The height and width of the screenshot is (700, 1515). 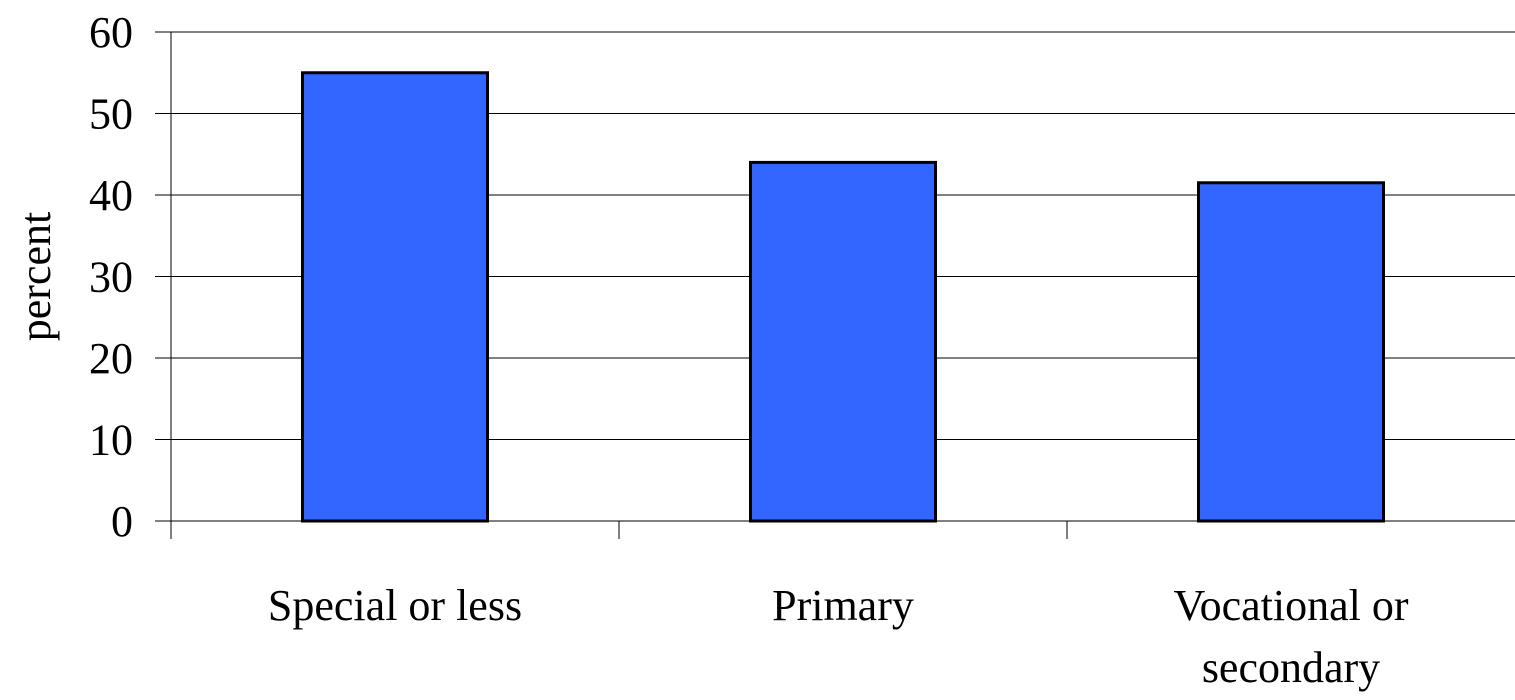 What do you see at coordinates (843, 530) in the screenshot?
I see `x-axis-ticks` at bounding box center [843, 530].